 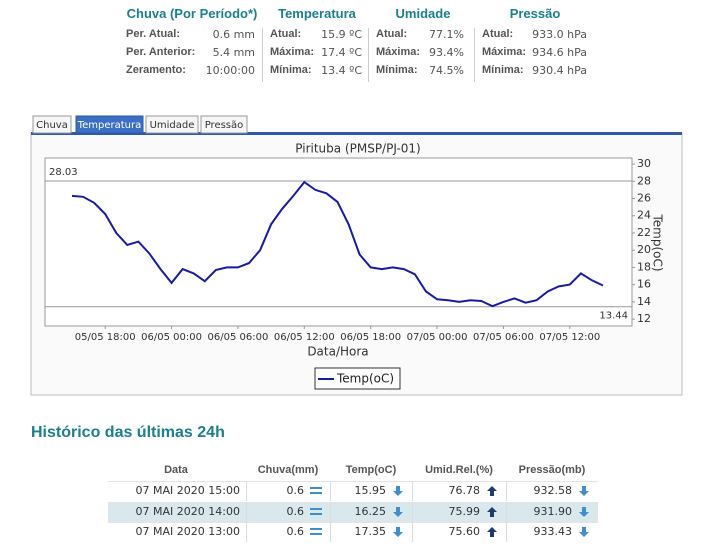 I want to click on y-tick-label: 26, so click(x=644, y=197).